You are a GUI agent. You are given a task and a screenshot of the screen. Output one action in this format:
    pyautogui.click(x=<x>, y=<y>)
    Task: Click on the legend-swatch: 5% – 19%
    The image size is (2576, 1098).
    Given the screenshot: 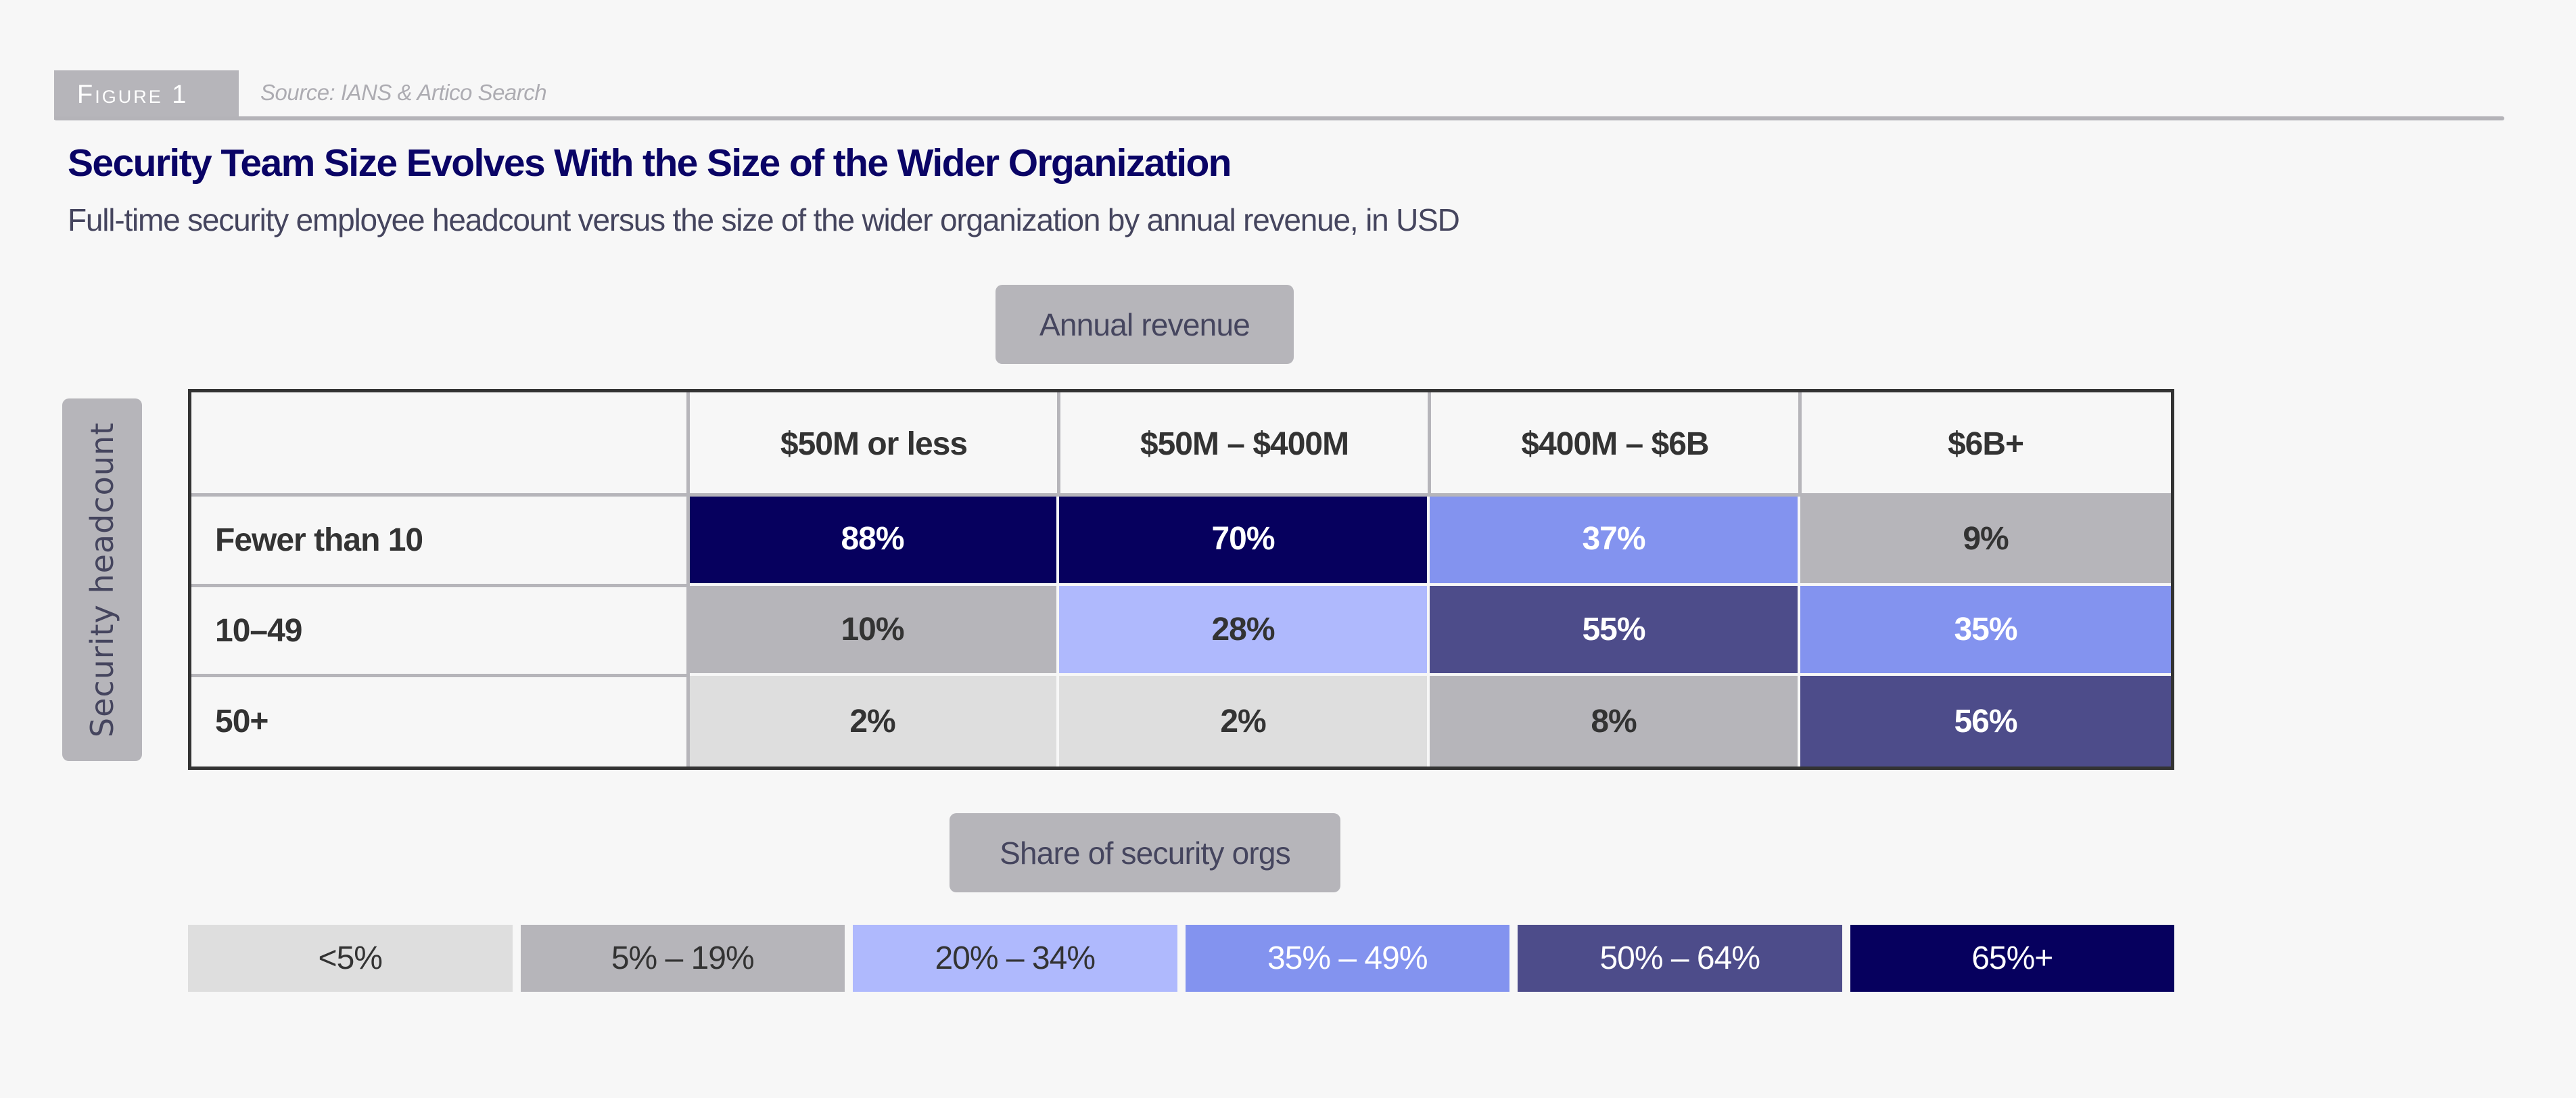 What is the action you would take?
    pyautogui.click(x=682, y=958)
    